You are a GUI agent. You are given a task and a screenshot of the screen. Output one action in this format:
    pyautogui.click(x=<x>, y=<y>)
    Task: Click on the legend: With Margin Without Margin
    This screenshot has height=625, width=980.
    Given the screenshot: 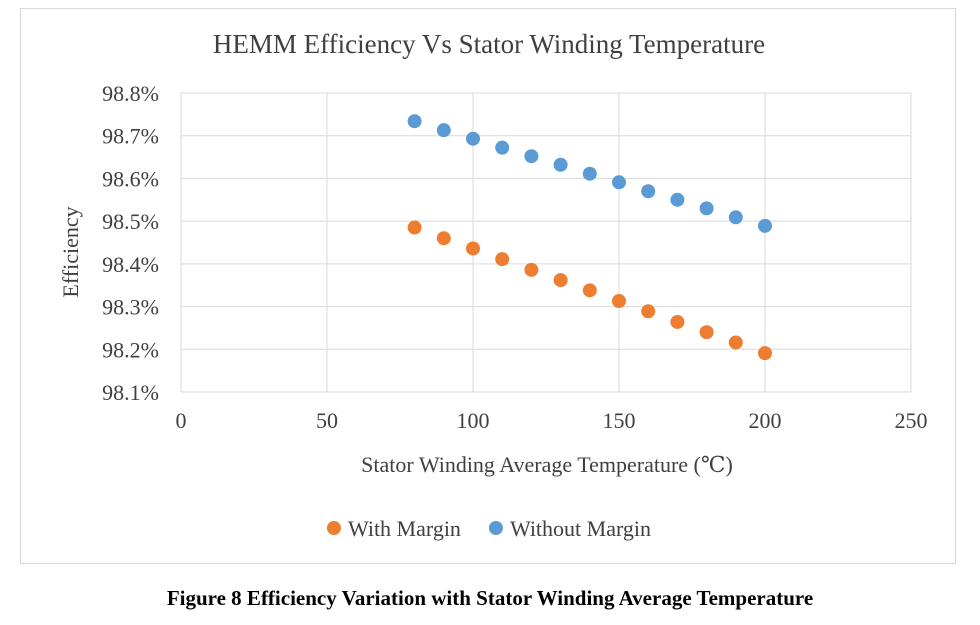 What is the action you would take?
    pyautogui.click(x=488, y=528)
    